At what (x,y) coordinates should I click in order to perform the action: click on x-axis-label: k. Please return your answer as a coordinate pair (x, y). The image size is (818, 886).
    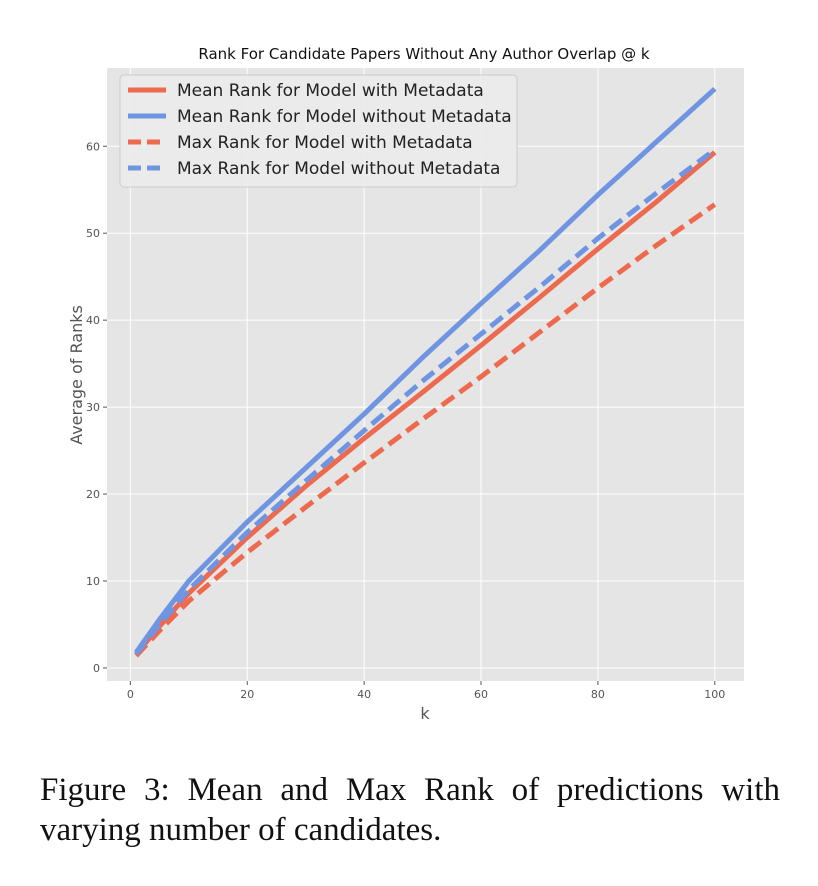
    Looking at the image, I should click on (425, 713).